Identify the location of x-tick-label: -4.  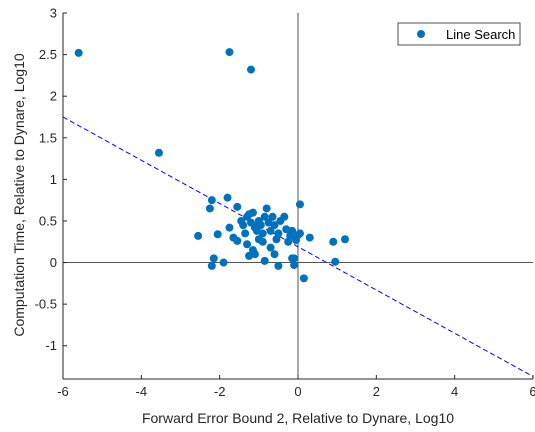
(142, 391).